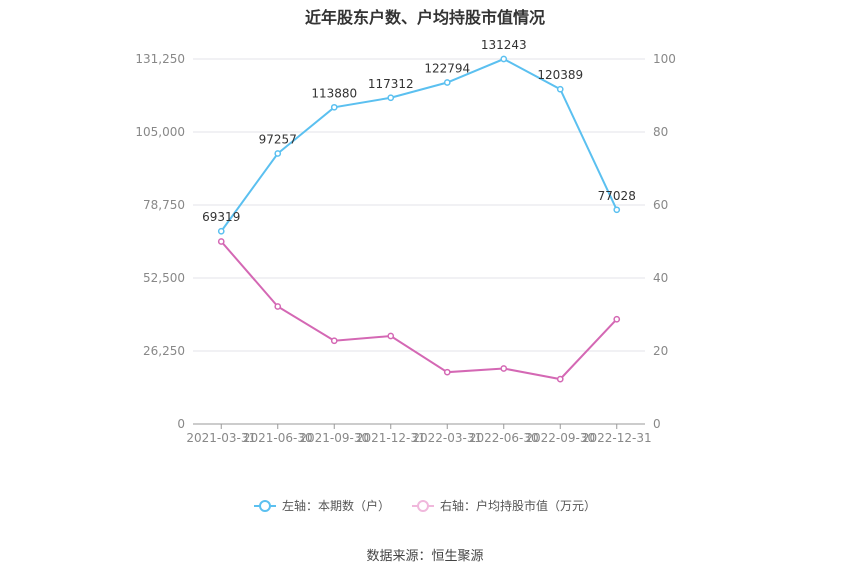  I want to click on data-label: 97257, so click(278, 140).